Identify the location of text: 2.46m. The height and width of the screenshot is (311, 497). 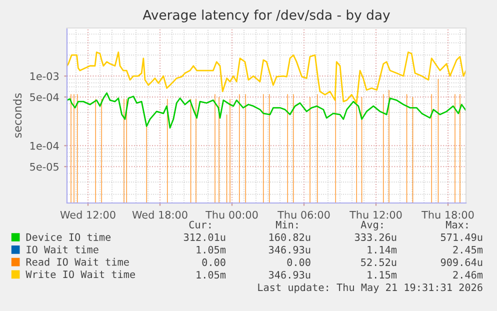
(468, 274).